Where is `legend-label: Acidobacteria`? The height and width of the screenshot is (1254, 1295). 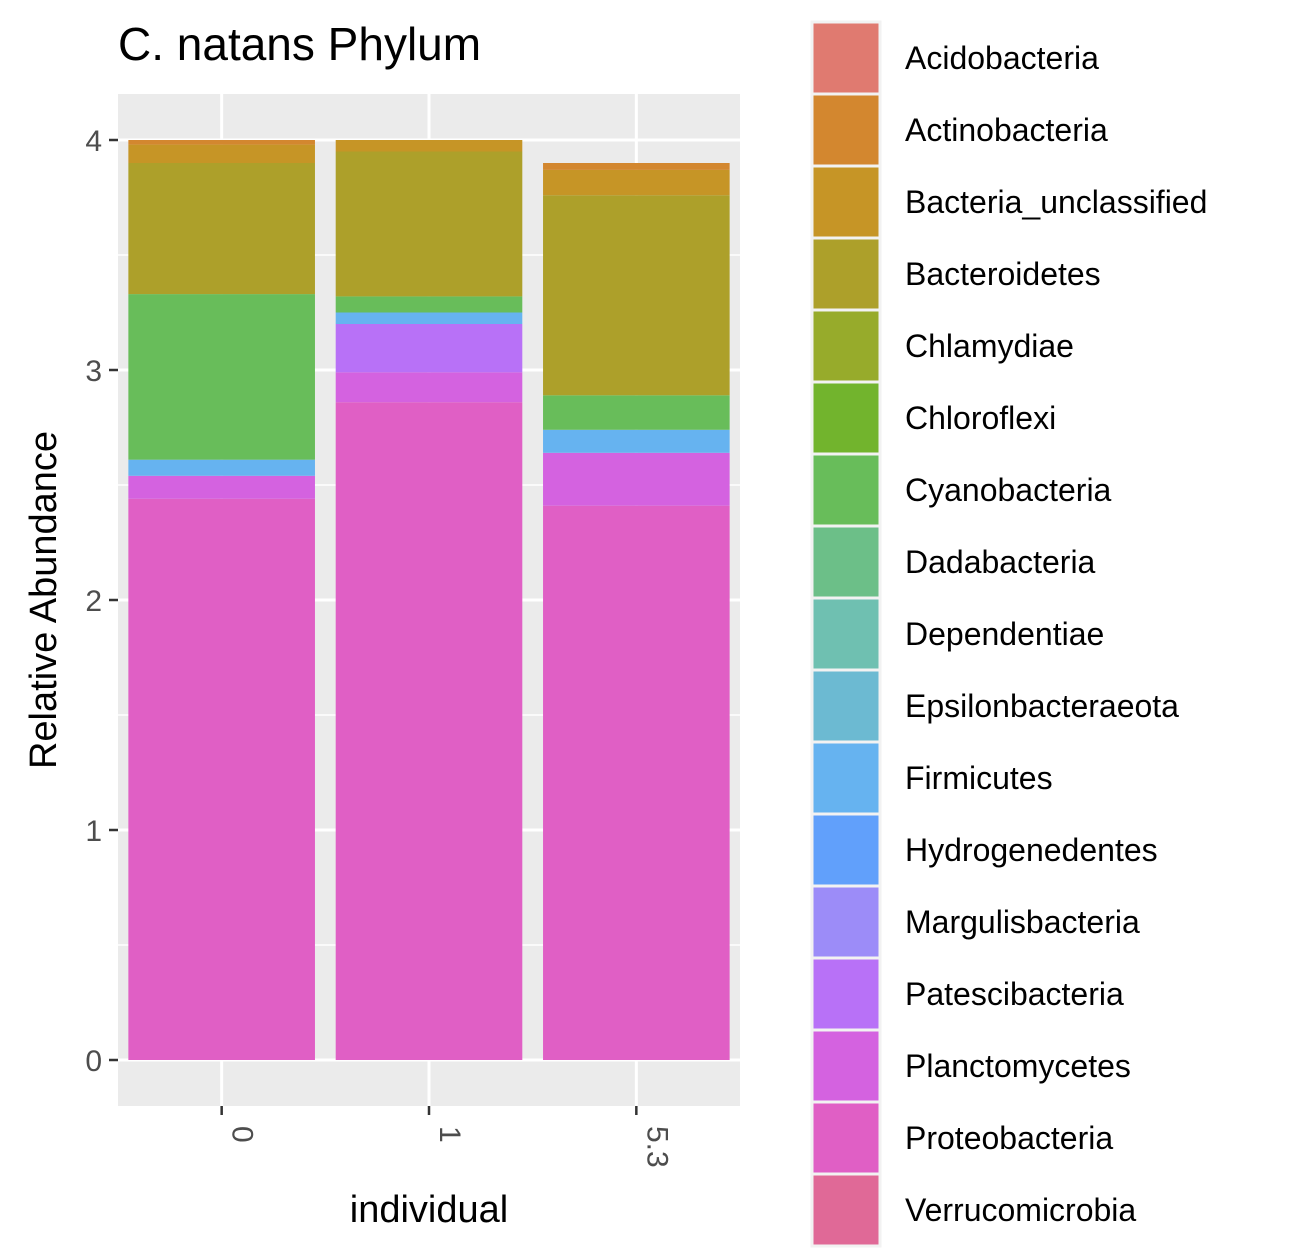 legend-label: Acidobacteria is located at coordinates (1002, 58).